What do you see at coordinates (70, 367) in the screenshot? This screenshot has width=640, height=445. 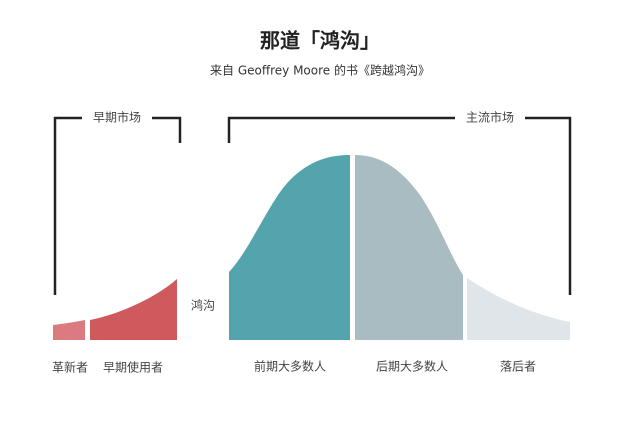 I see `segment-label: 革新者` at bounding box center [70, 367].